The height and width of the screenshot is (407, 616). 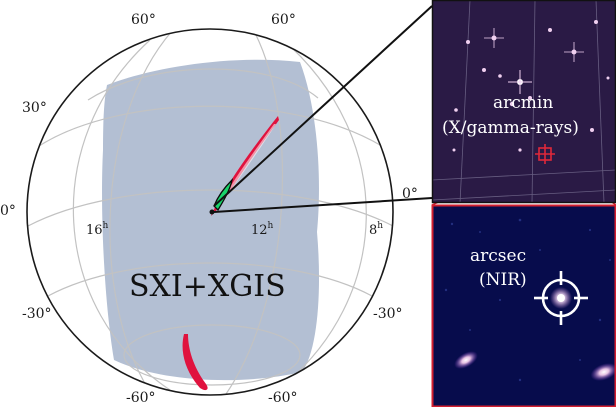 I want to click on inset-nir-field: arcsec (NIR), so click(x=524, y=306).